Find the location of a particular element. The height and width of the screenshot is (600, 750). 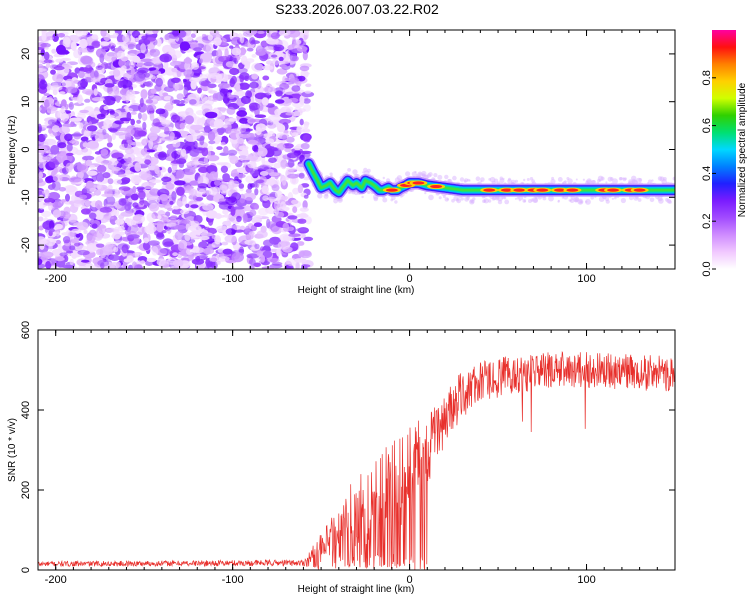

spectrogram-y-tick-label: 0 is located at coordinates (26, 149).